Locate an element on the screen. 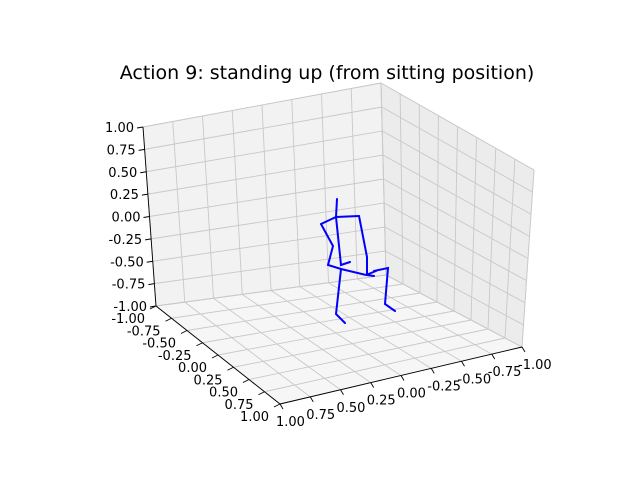  x-tick-label: -0.50 is located at coordinates (475, 379).